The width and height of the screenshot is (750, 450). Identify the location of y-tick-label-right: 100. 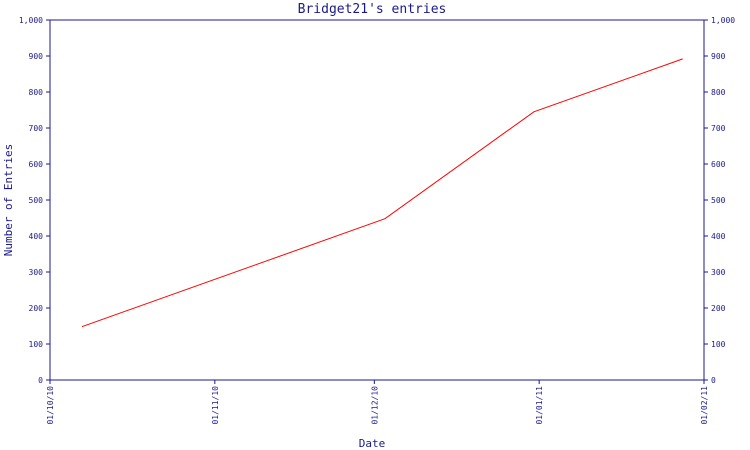
(718, 344).